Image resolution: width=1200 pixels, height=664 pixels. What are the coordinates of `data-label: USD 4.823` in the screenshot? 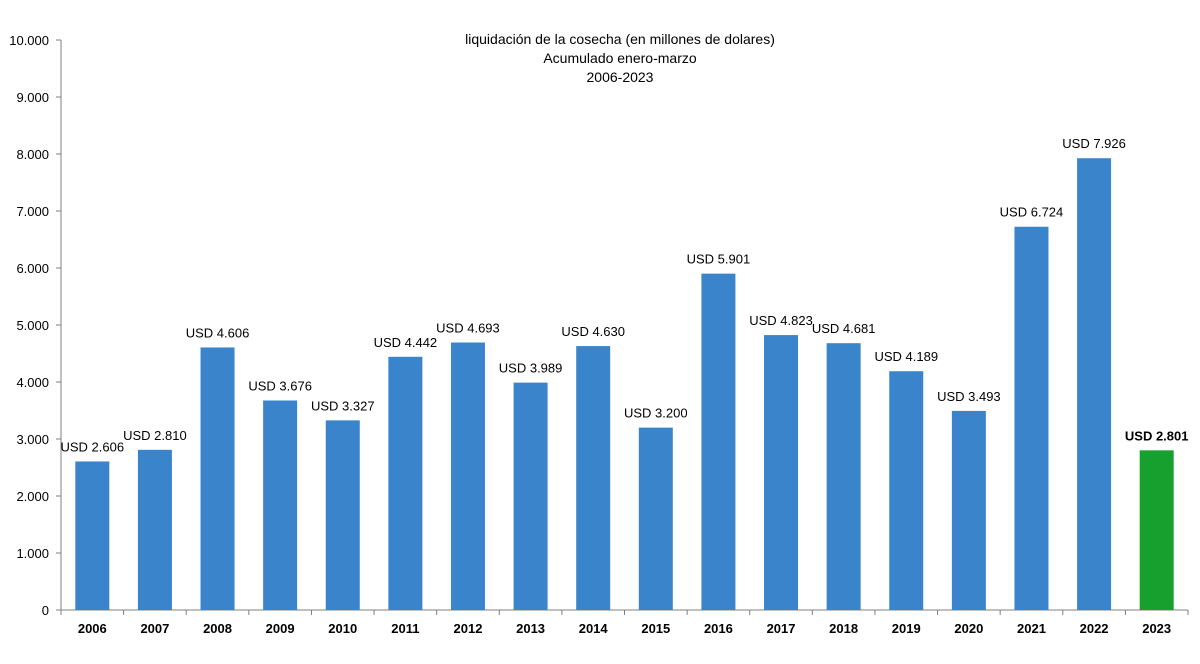 It's located at (781, 320).